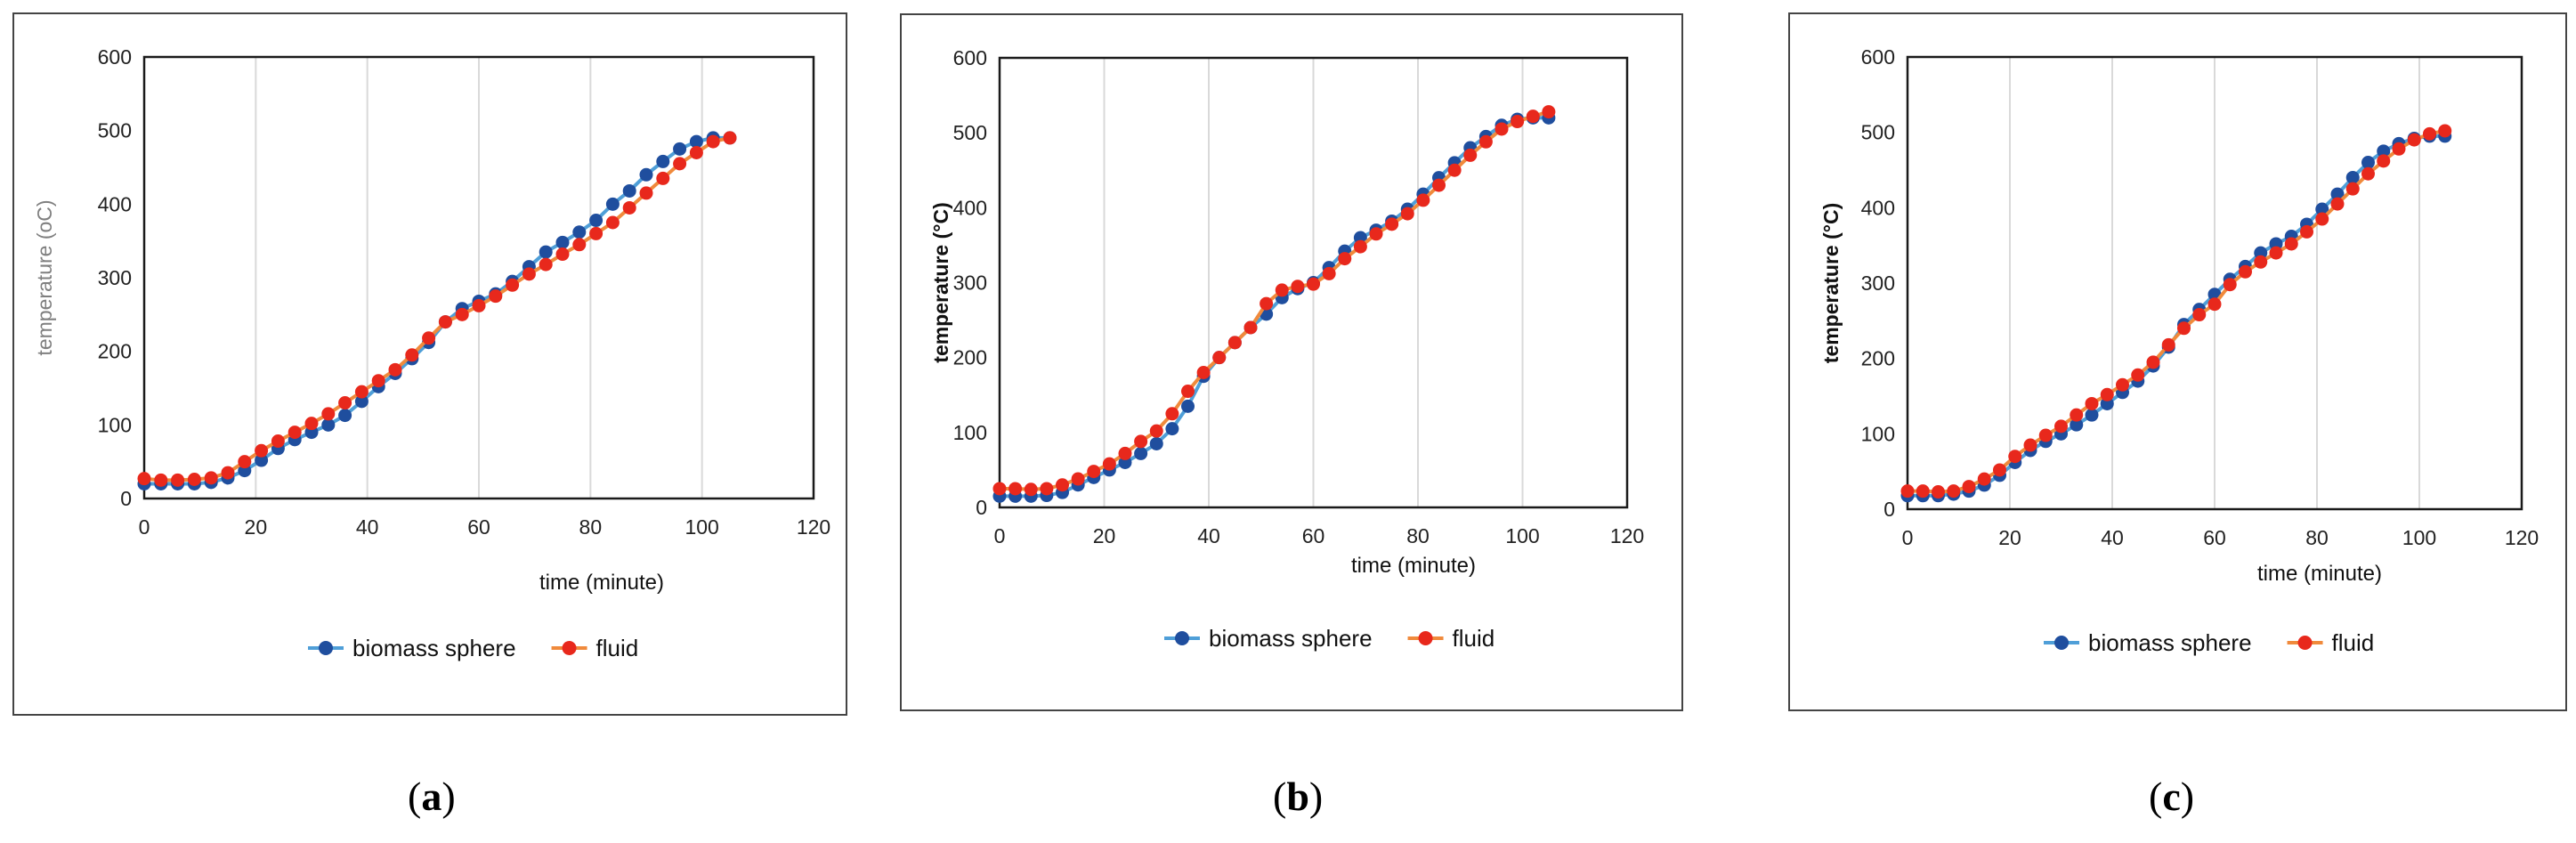 This screenshot has height=843, width=2576. Describe the element at coordinates (970, 283) in the screenshot. I see `chart-b-ytick-label: 300` at that location.